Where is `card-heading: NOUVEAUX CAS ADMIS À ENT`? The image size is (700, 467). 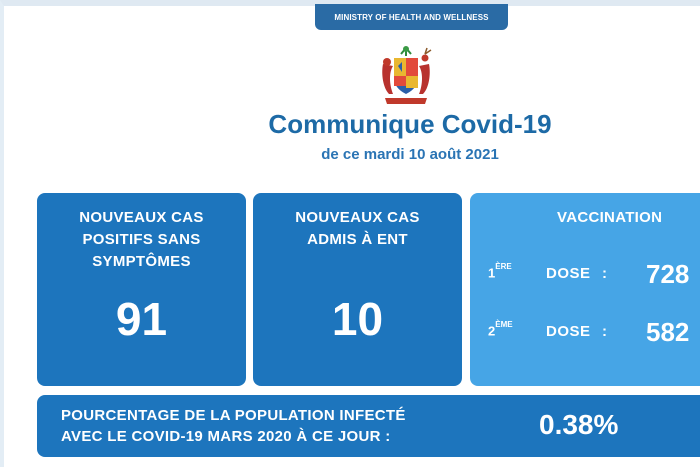
card-heading: NOUVEAUX CAS ADMIS À ENT is located at coordinates (357, 229).